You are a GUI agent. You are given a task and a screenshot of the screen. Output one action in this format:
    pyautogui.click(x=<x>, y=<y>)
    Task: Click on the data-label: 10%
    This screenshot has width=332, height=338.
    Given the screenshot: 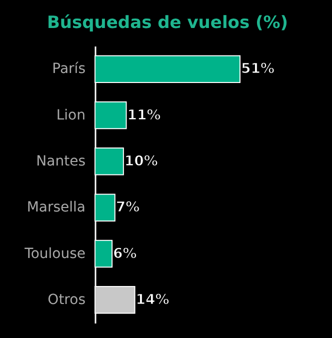 What is the action you would take?
    pyautogui.click(x=141, y=161)
    